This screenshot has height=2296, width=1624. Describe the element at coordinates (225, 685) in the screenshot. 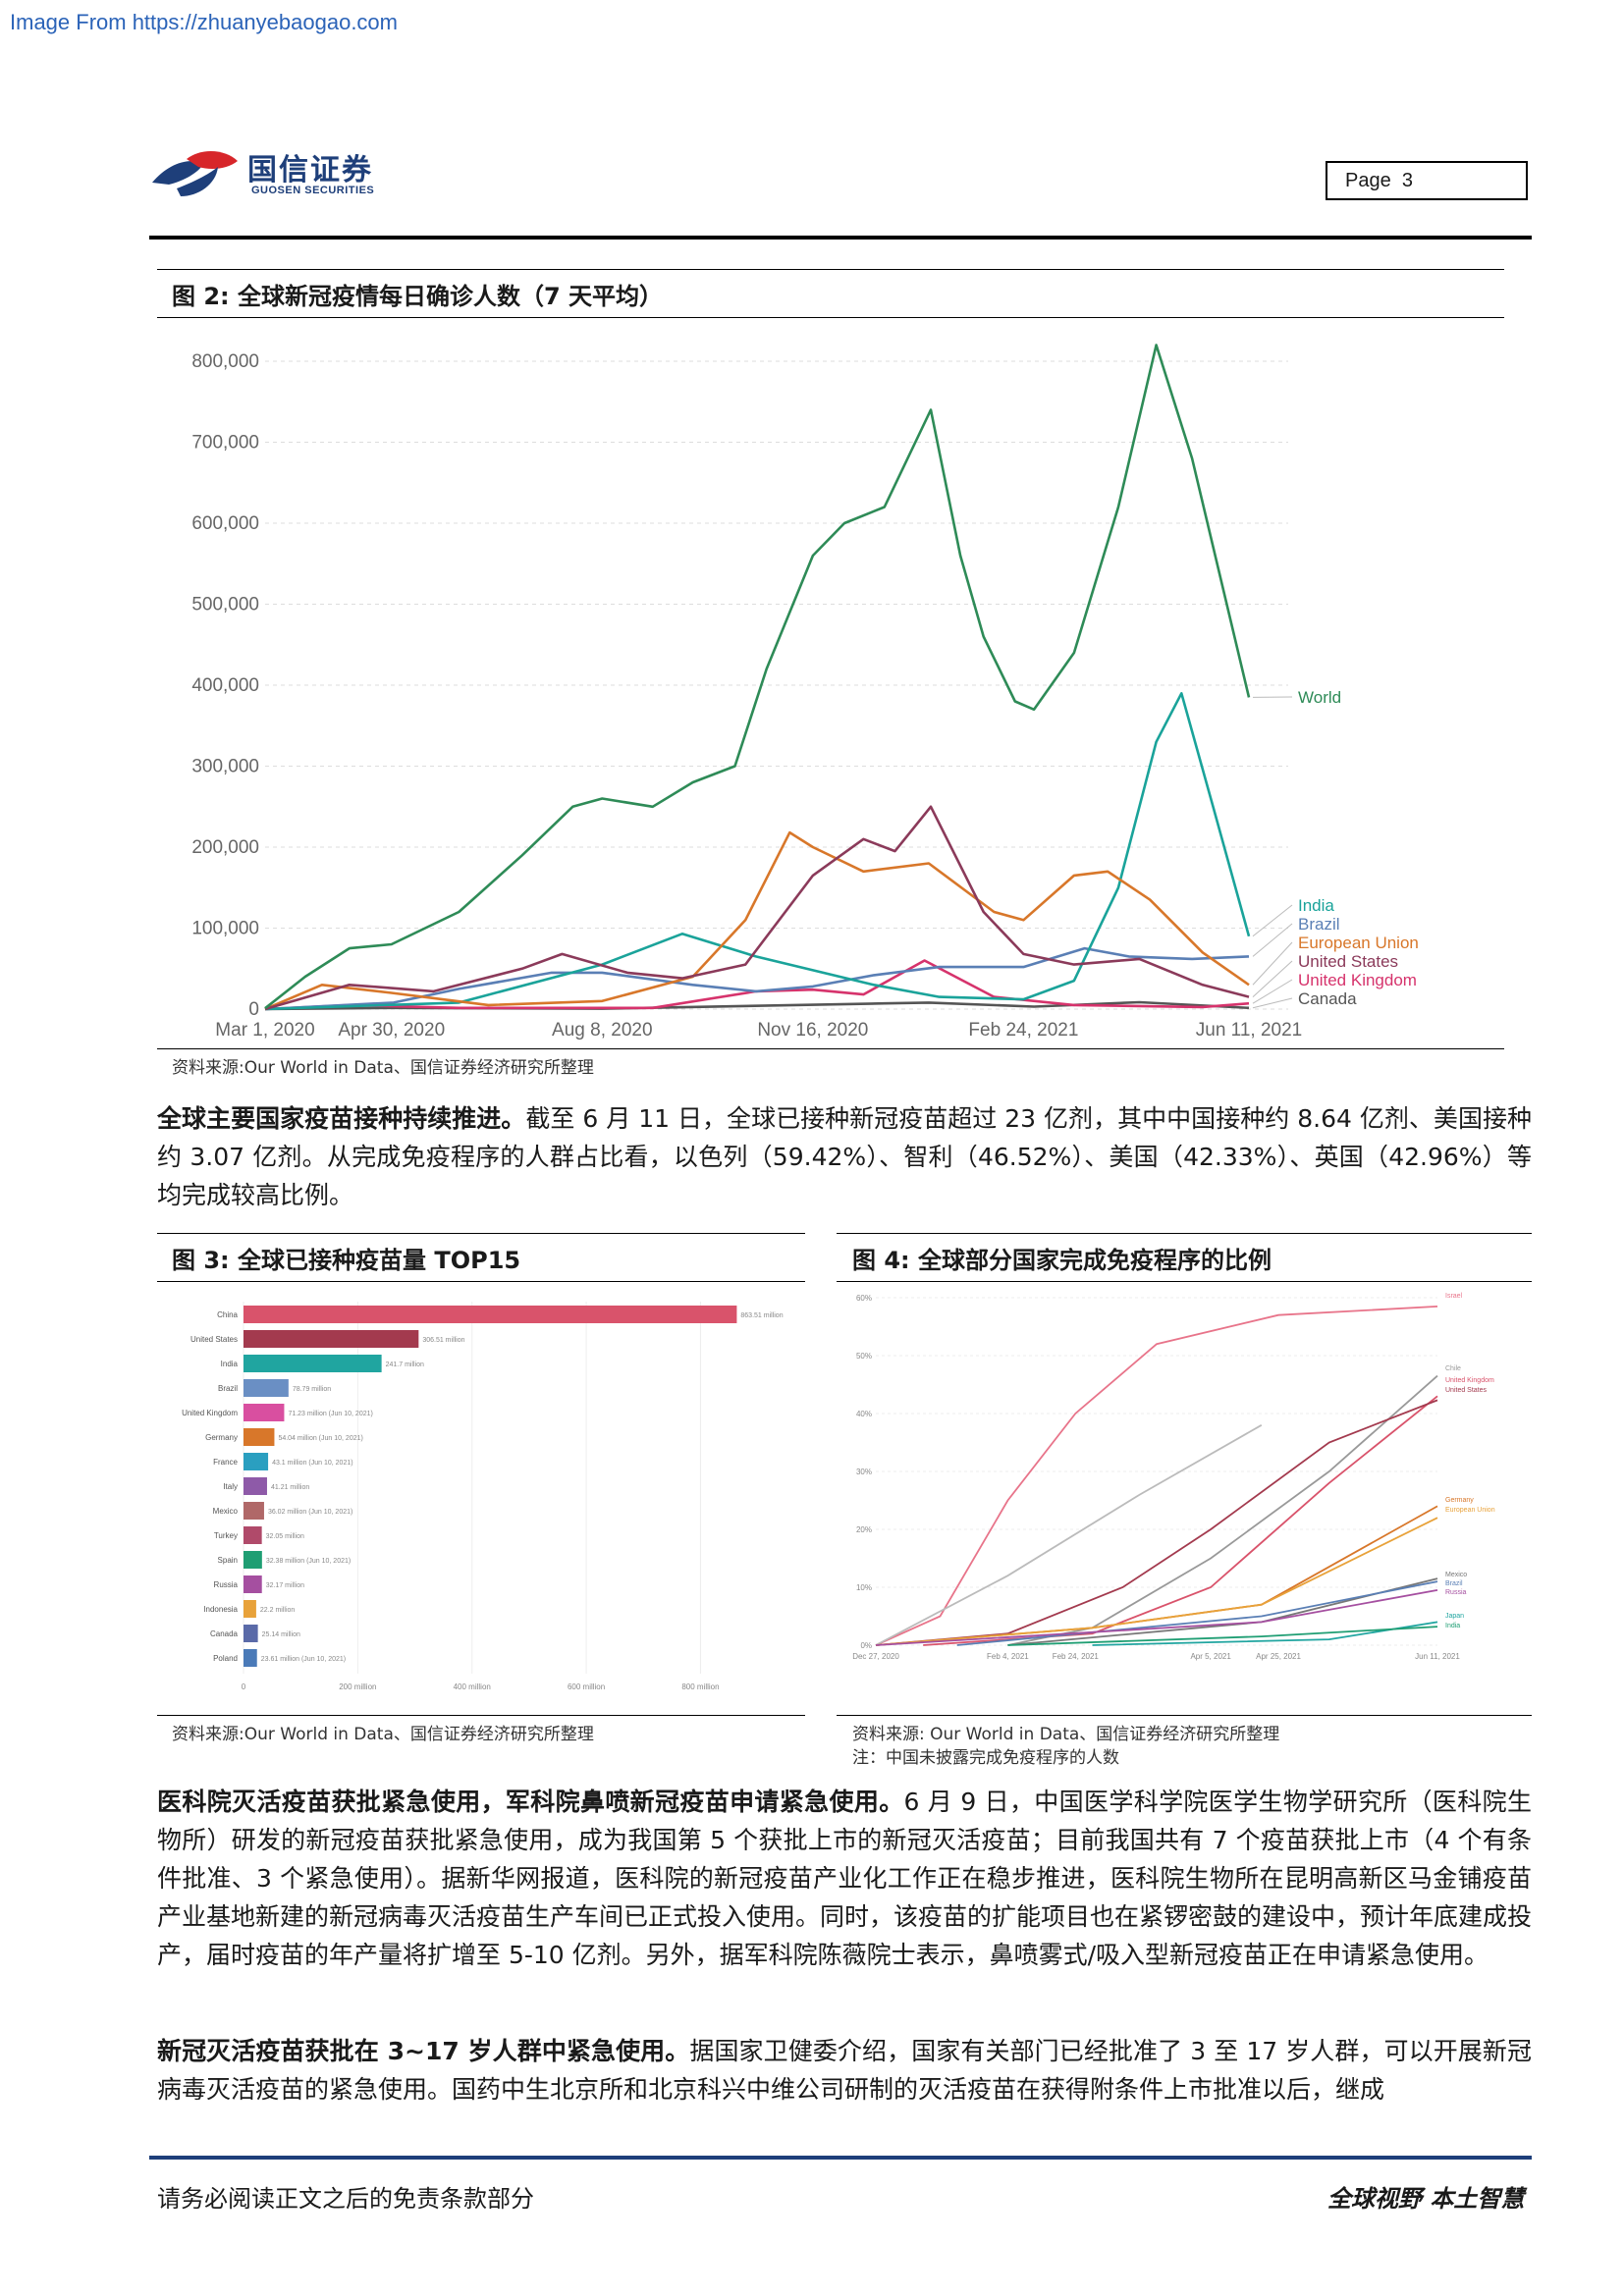

I see `y-tick-label: 400,000` at that location.